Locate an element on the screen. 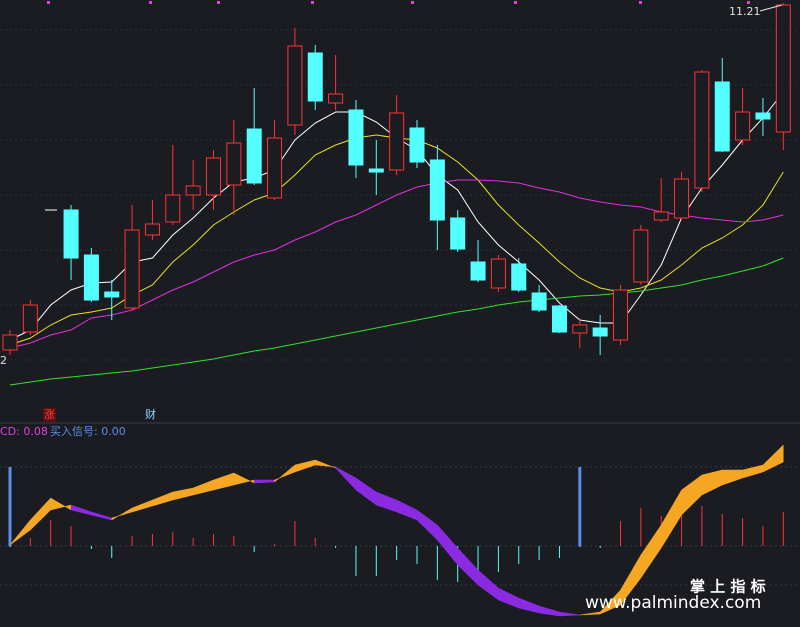  marker-bg is located at coordinates (49, 415).